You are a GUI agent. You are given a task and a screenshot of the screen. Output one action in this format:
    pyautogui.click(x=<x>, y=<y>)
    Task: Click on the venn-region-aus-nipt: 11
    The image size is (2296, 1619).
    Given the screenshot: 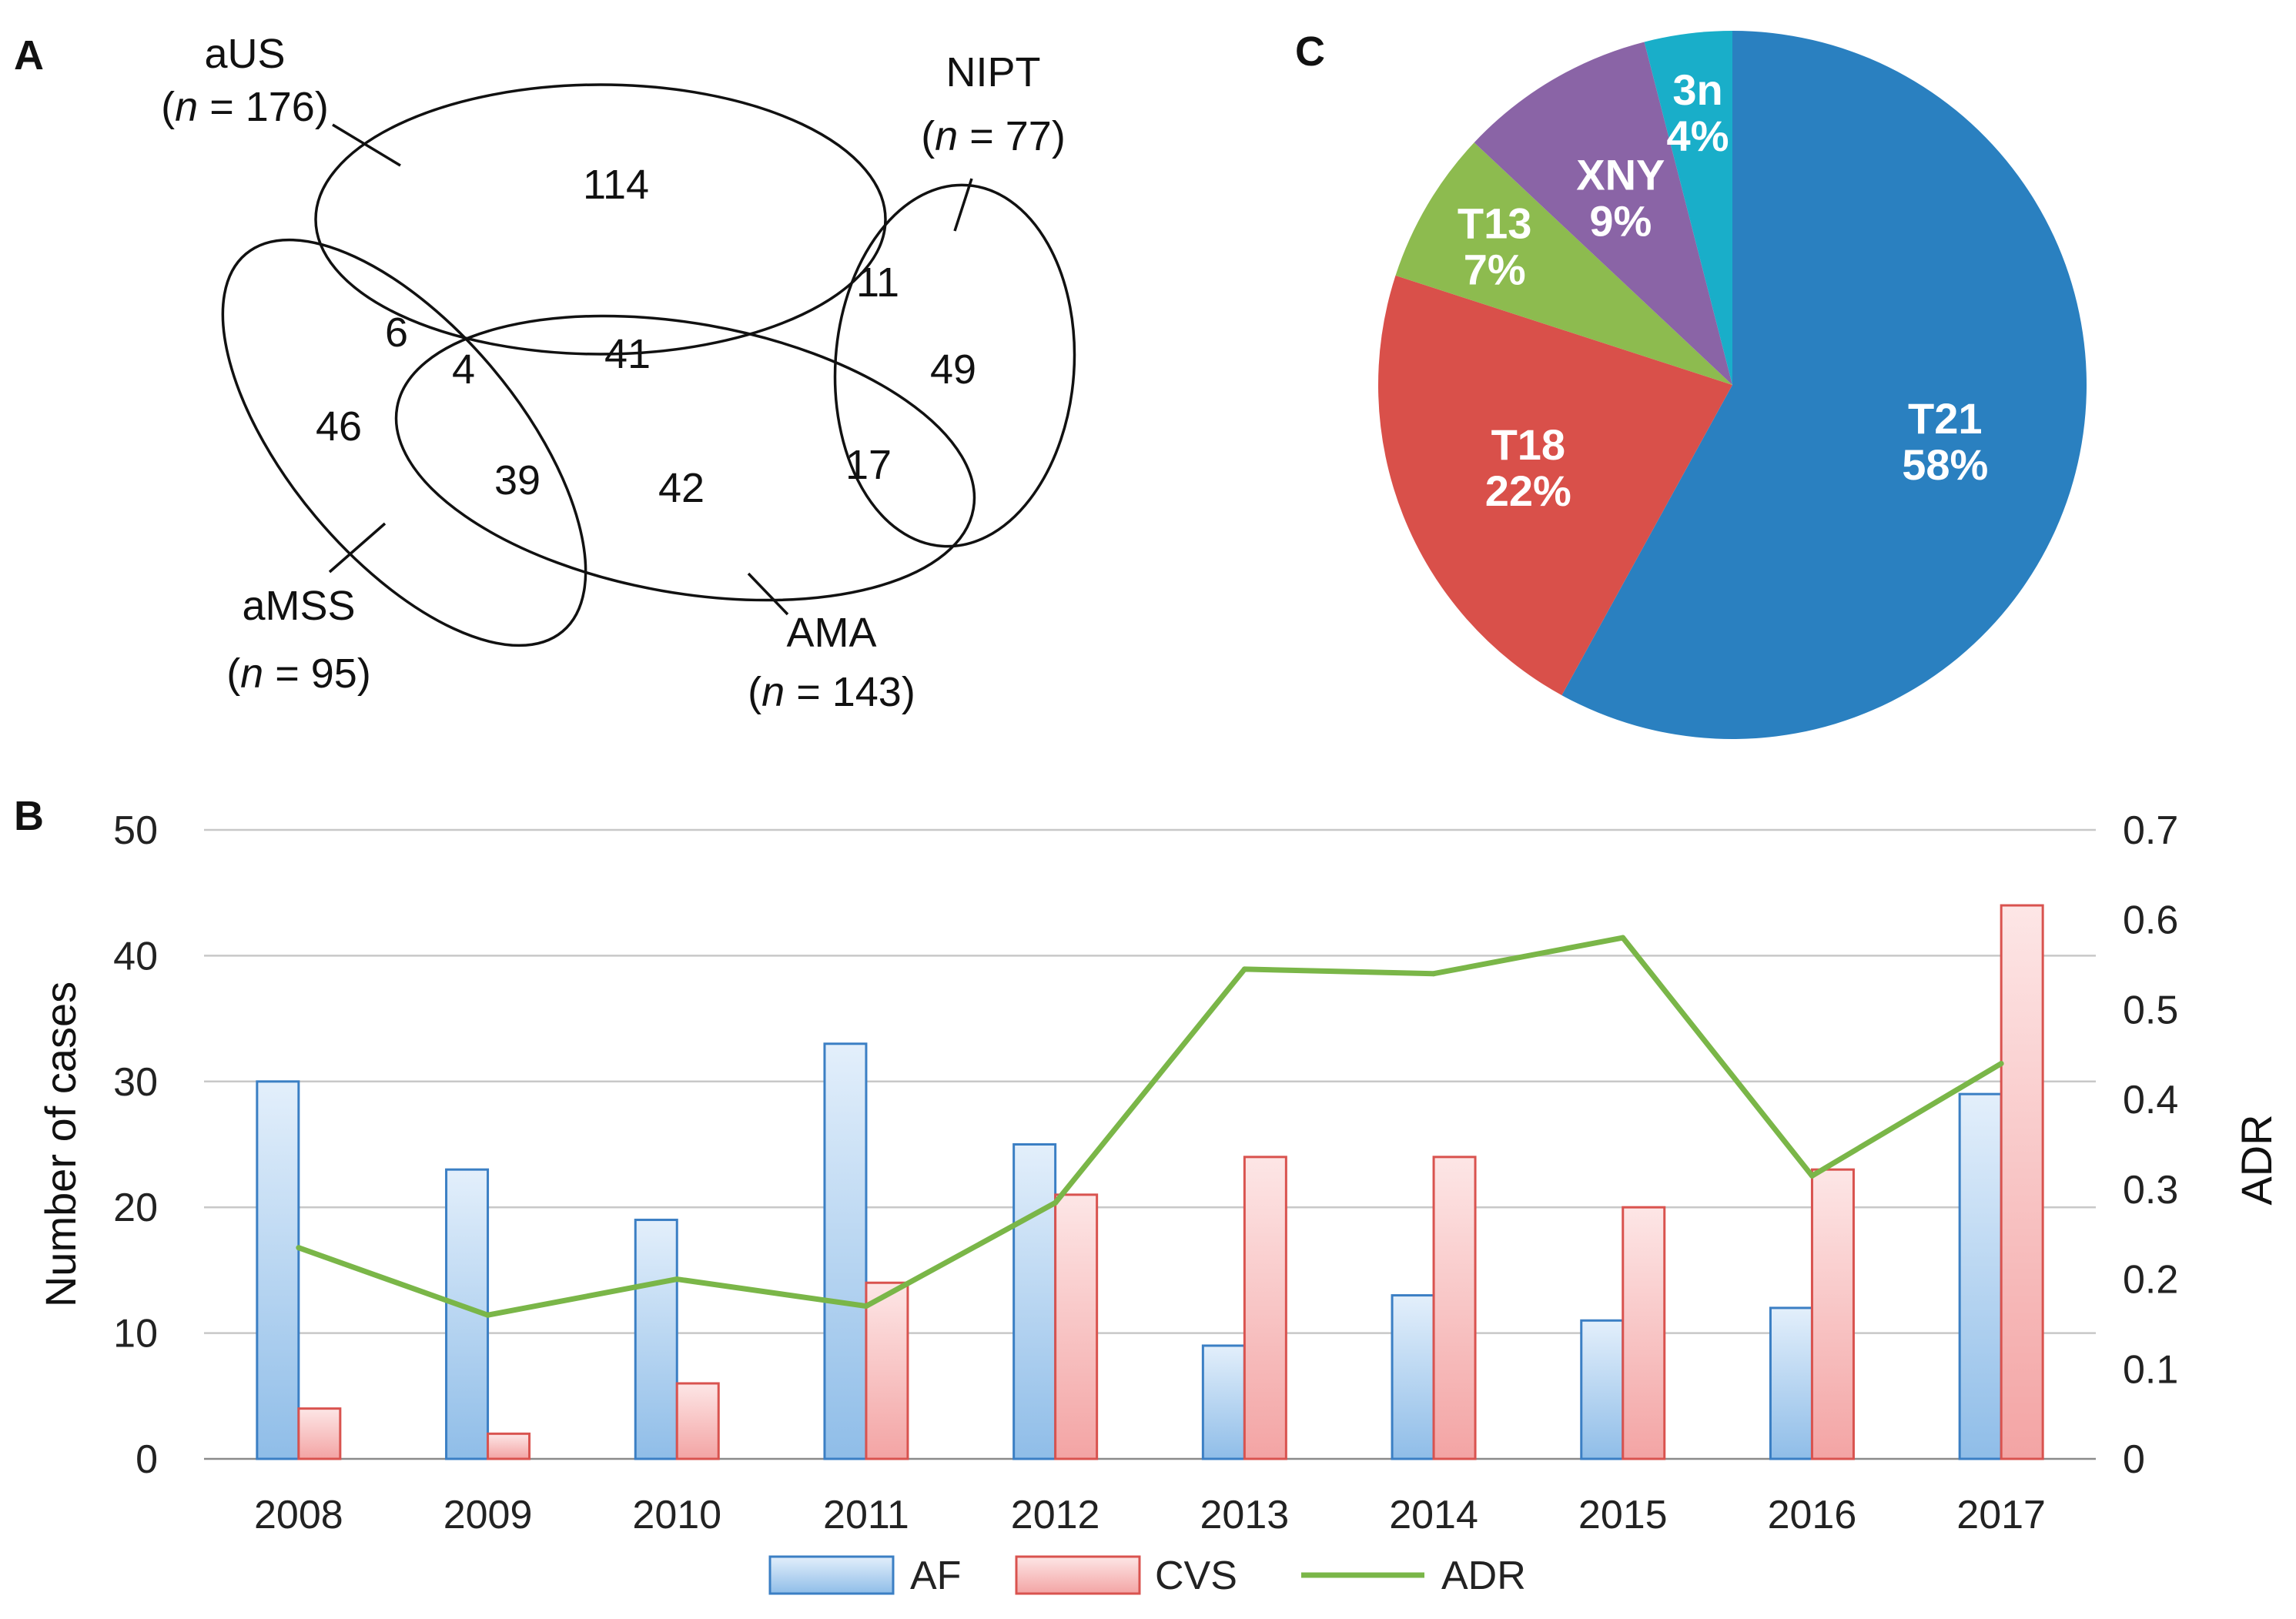 What is the action you would take?
    pyautogui.click(x=877, y=282)
    